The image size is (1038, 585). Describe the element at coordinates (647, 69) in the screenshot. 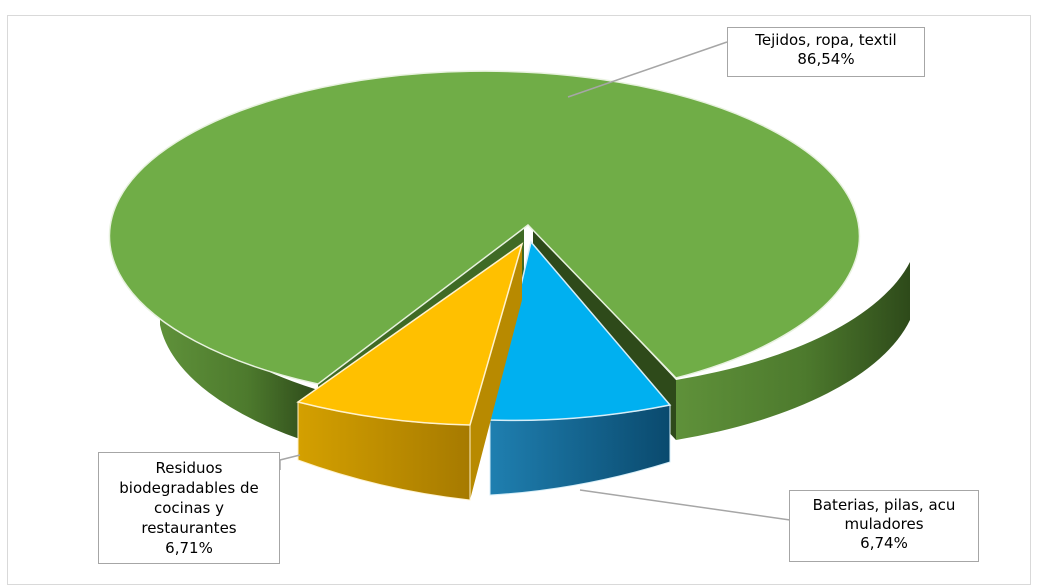

I see `leader-line-tejidos` at that location.